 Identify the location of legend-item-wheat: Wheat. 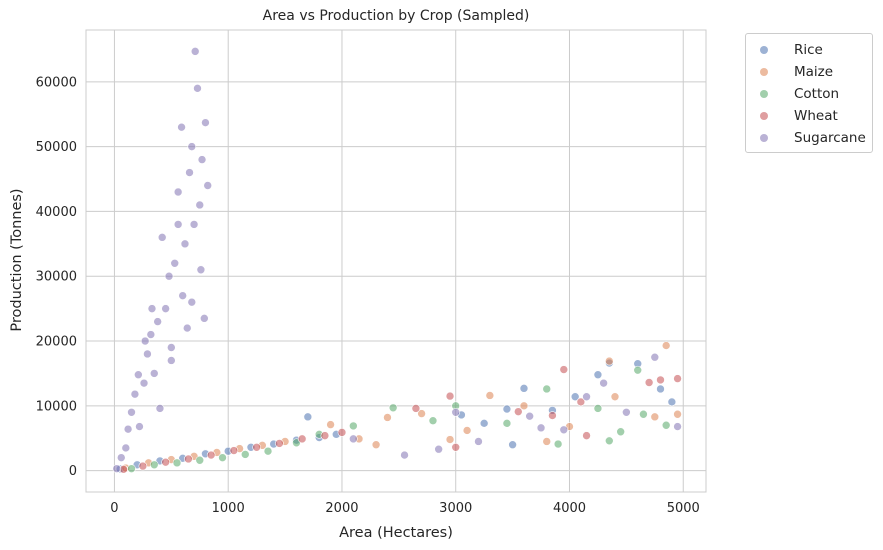
(799, 116).